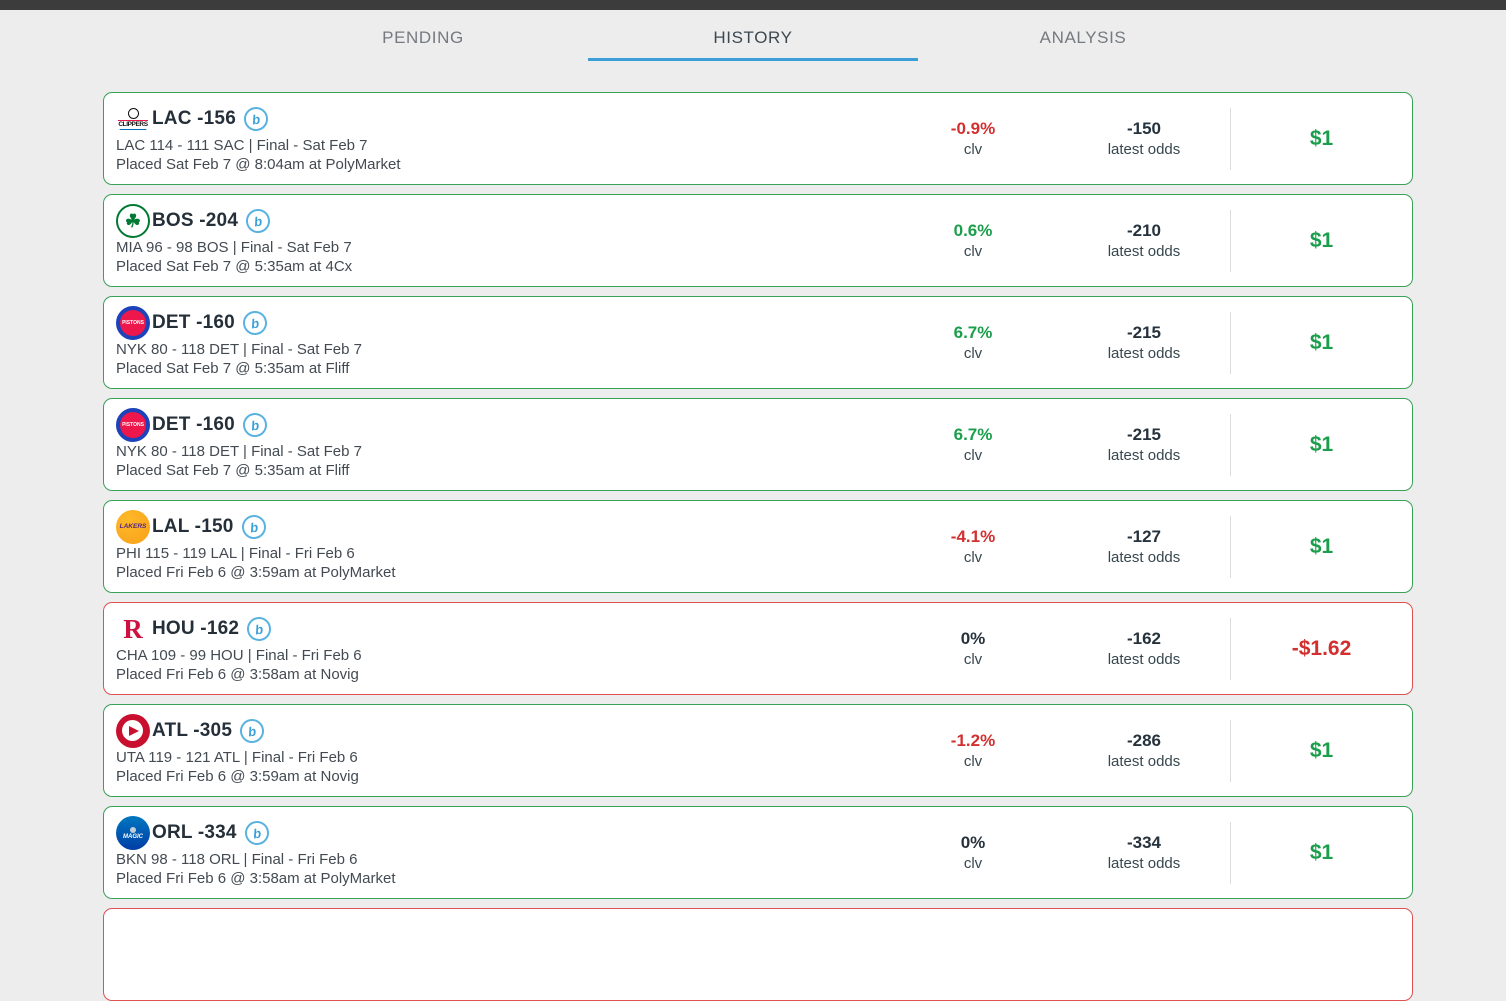 Image resolution: width=1506 pixels, height=1001 pixels. I want to click on team-logo-icon: PISTONS, so click(133, 425).